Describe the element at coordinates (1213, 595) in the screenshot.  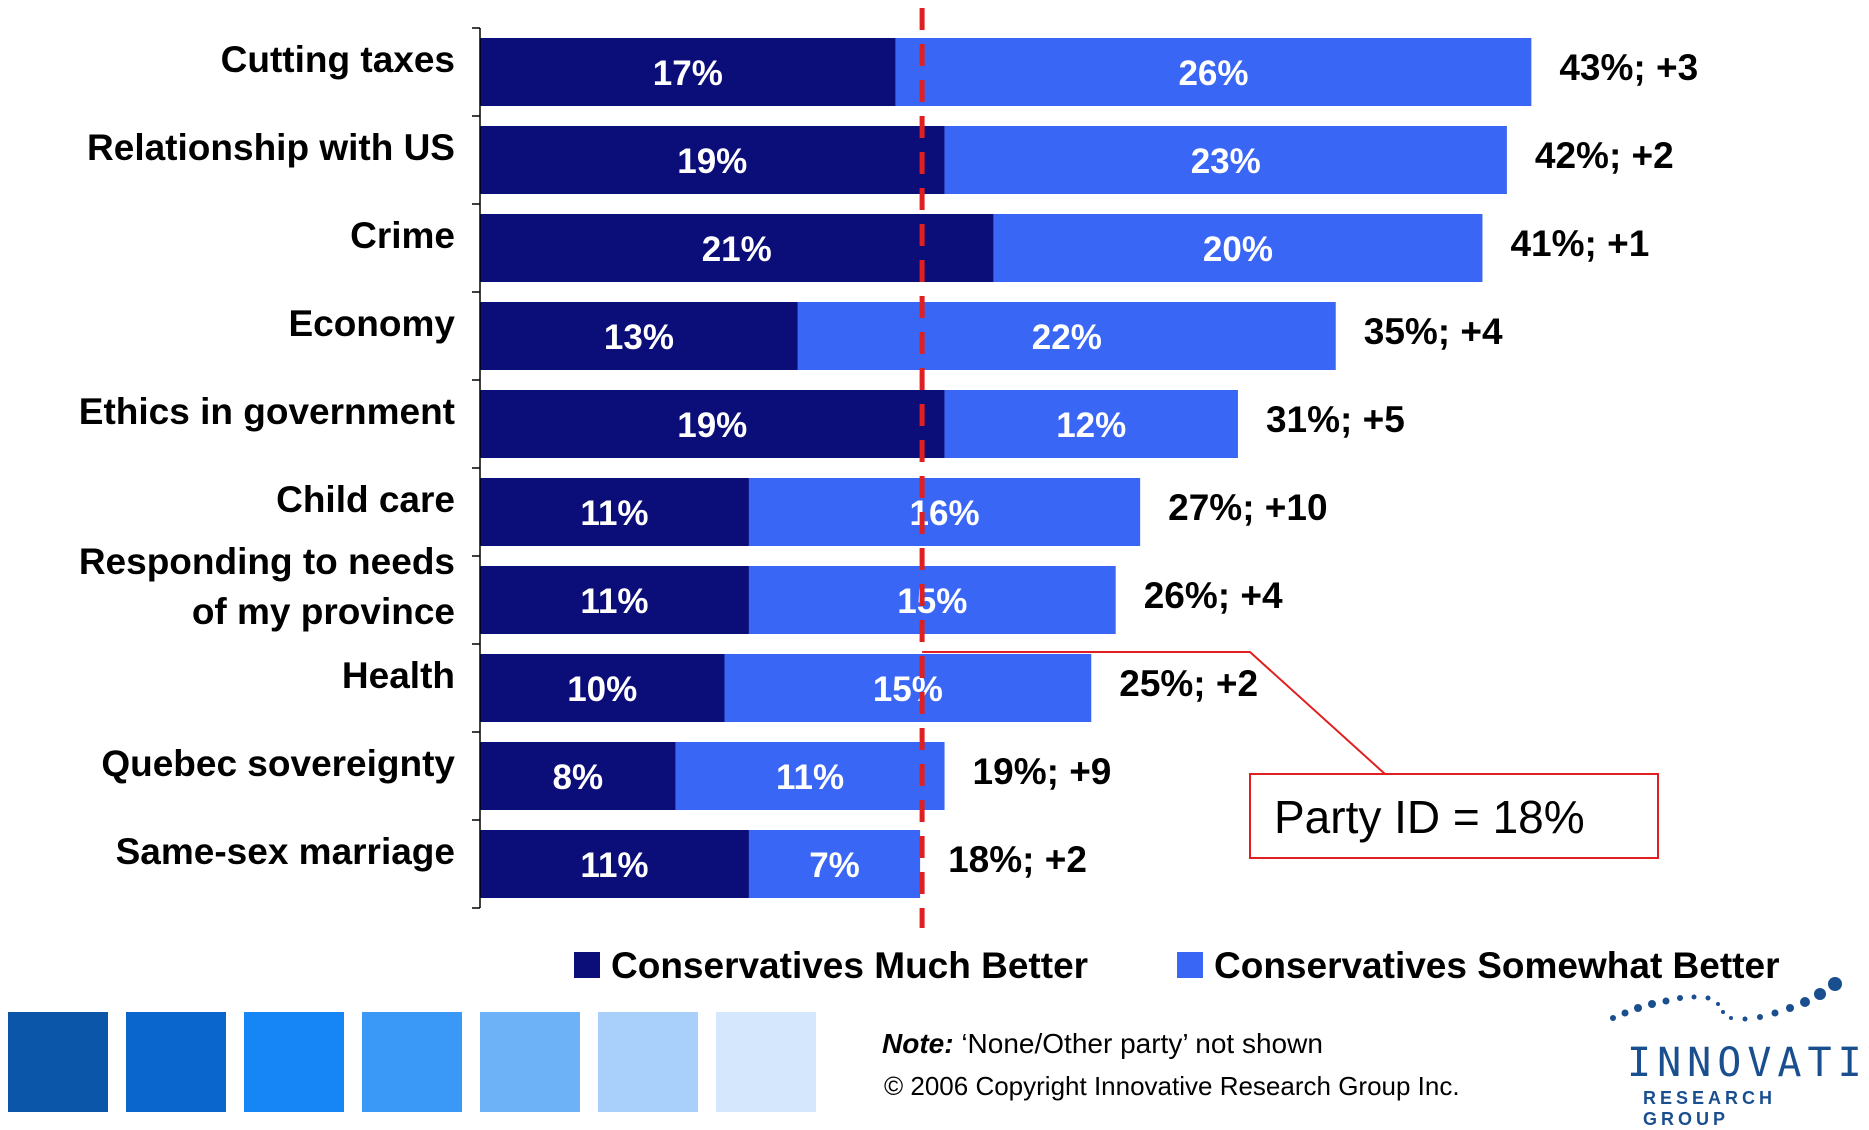
I see `total-label: 26%; +4` at that location.